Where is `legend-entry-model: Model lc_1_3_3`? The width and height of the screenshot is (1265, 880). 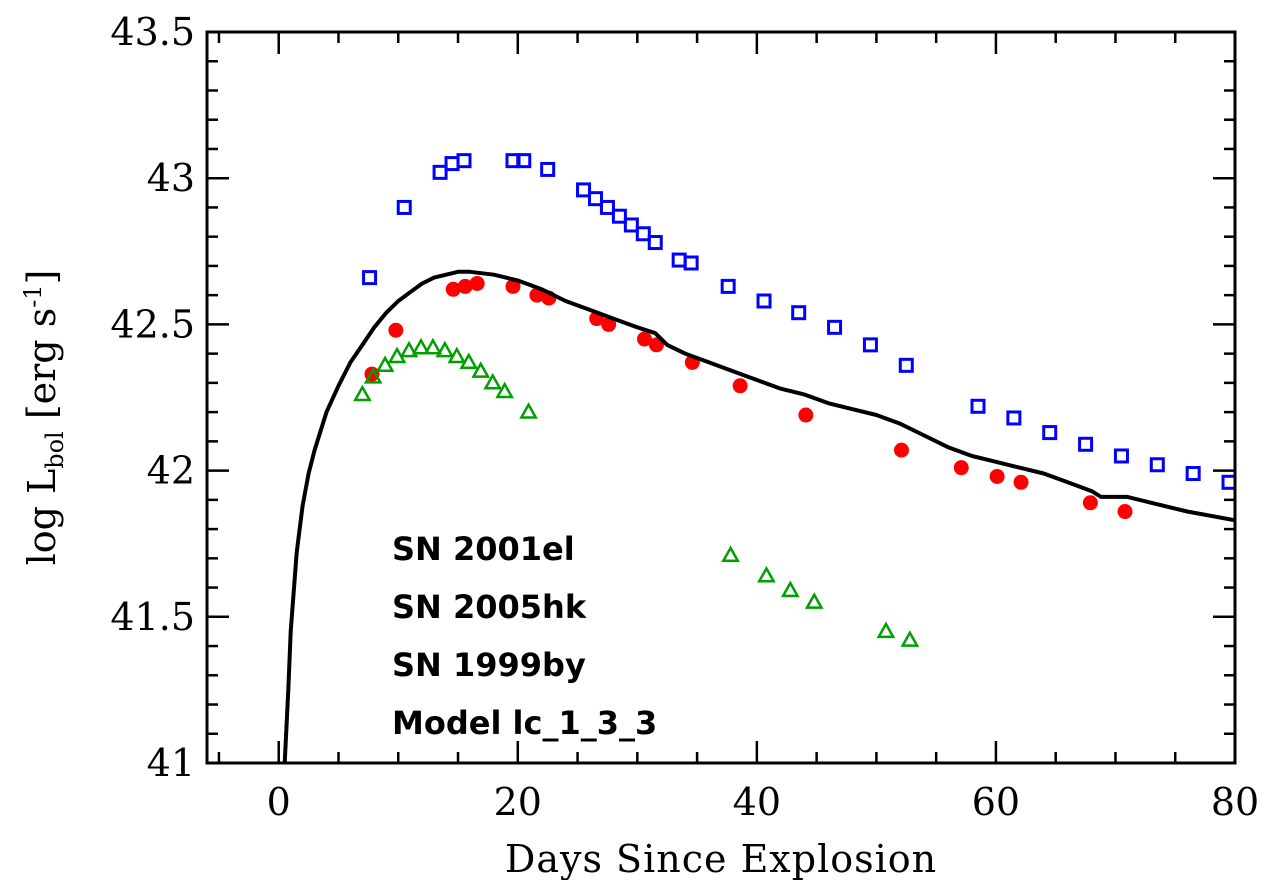
legend-entry-model: Model lc_1_3_3 is located at coordinates (524, 723).